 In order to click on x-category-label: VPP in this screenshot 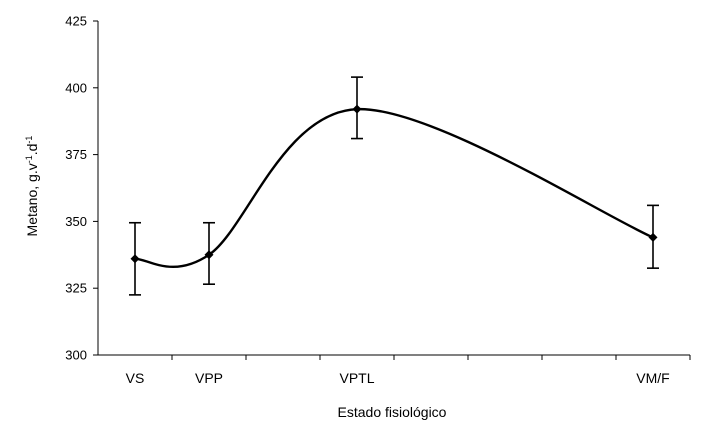, I will do `click(209, 378)`.